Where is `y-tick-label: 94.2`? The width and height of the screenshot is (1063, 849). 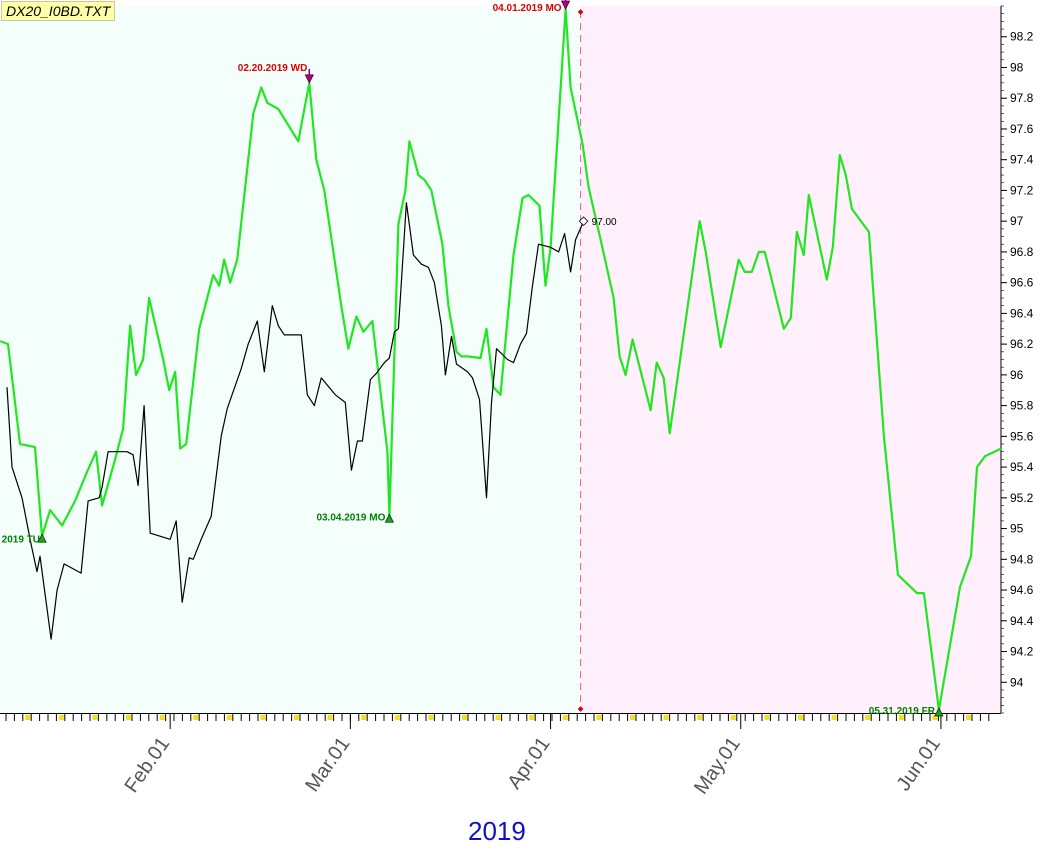 y-tick-label: 94.2 is located at coordinates (1022, 652).